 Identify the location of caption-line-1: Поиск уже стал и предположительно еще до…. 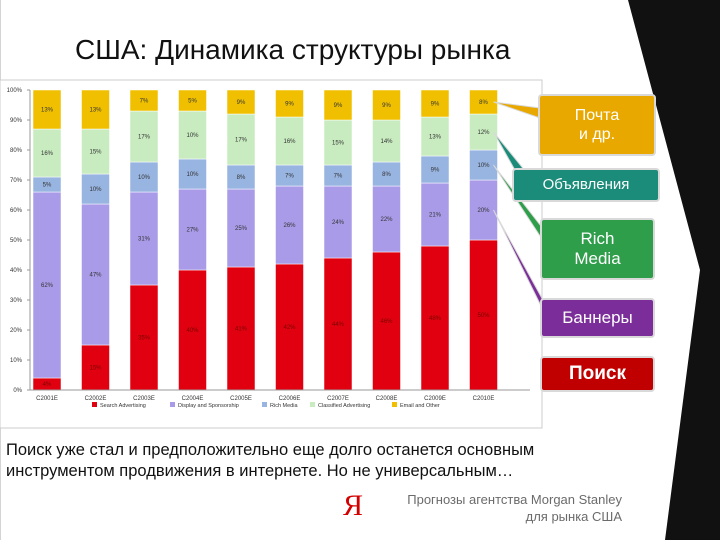
(270, 450).